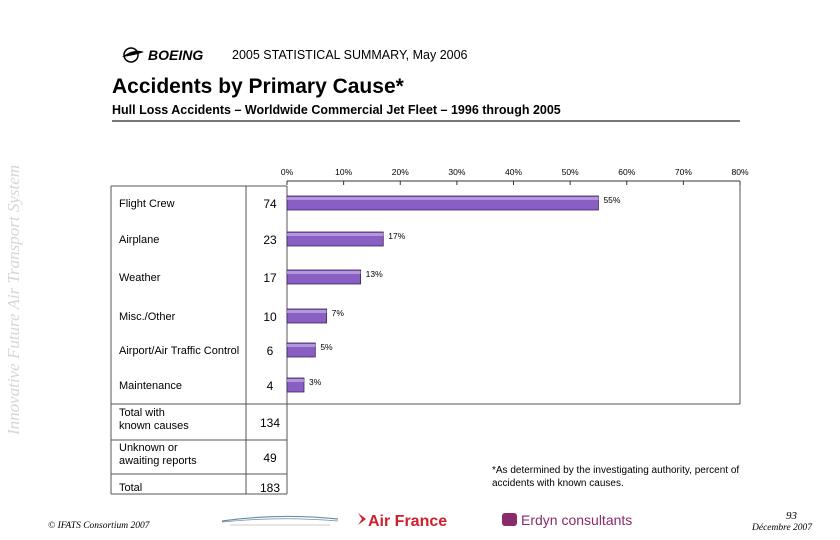 The height and width of the screenshot is (540, 840). I want to click on x-tick-label: 30%, so click(456, 172).